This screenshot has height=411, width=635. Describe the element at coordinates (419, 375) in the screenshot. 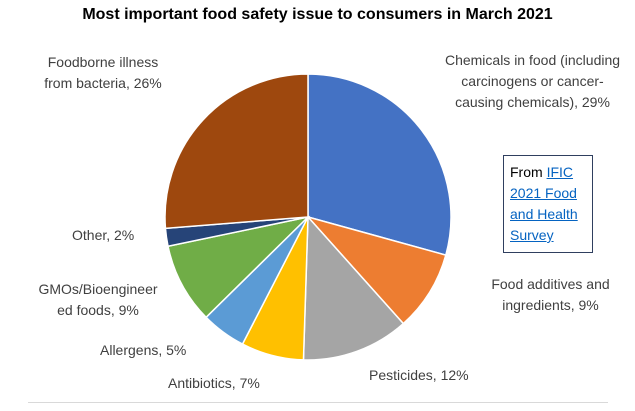

I see `data-label: Pesticides, 12%` at that location.